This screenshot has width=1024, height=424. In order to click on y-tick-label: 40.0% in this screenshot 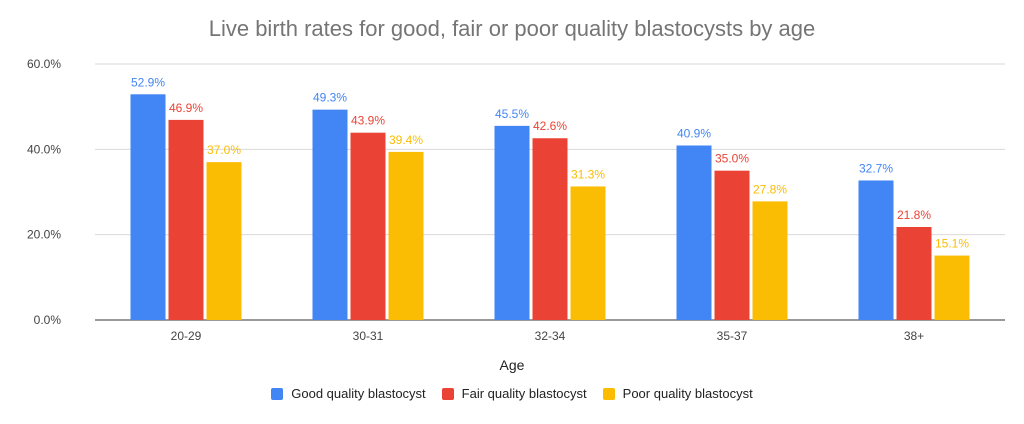, I will do `click(44, 149)`.